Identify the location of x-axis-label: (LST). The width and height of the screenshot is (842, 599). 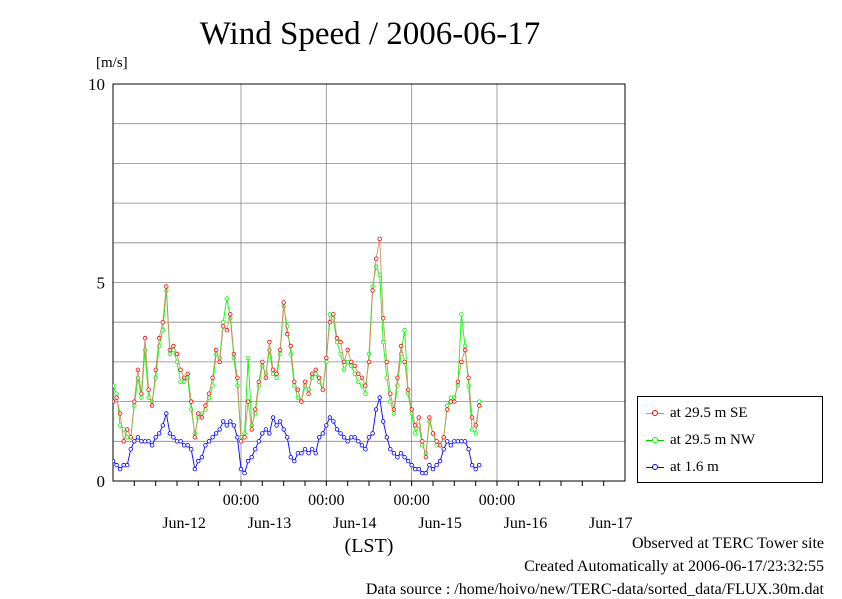
(369, 546).